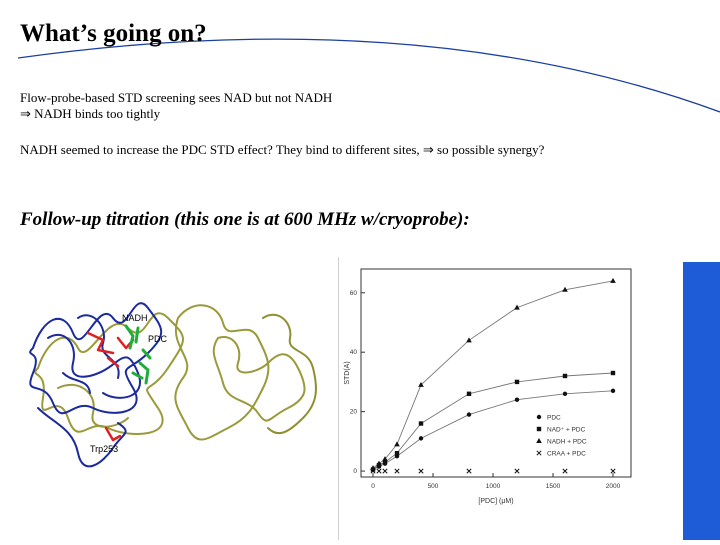 The width and height of the screenshot is (720, 545). Describe the element at coordinates (701, 401) in the screenshot. I see `decorative-blue-band` at that location.